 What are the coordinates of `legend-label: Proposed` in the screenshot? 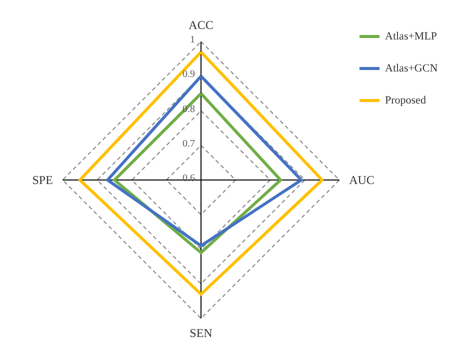 It's located at (405, 100).